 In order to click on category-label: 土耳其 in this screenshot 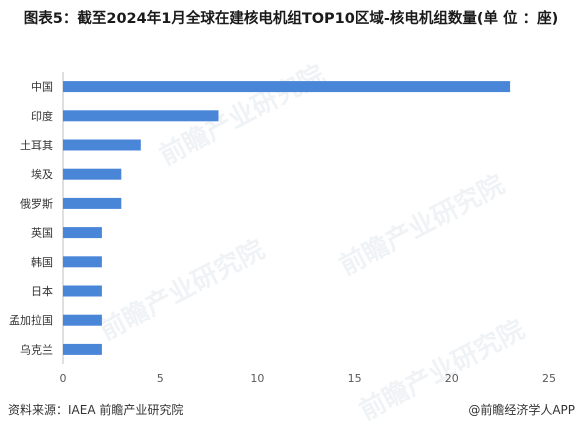, I will do `click(36, 145)`.